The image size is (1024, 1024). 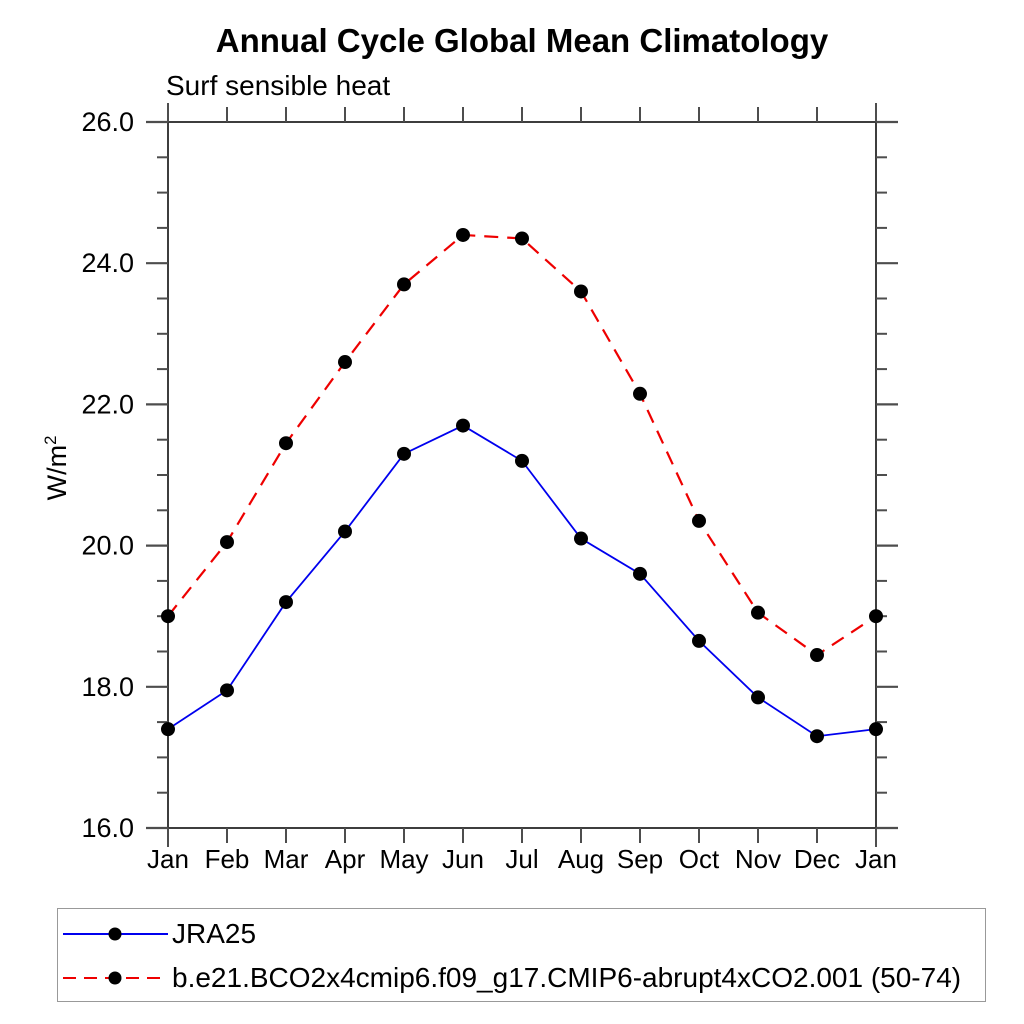 I want to click on x-tick-label: May, so click(x=403, y=859).